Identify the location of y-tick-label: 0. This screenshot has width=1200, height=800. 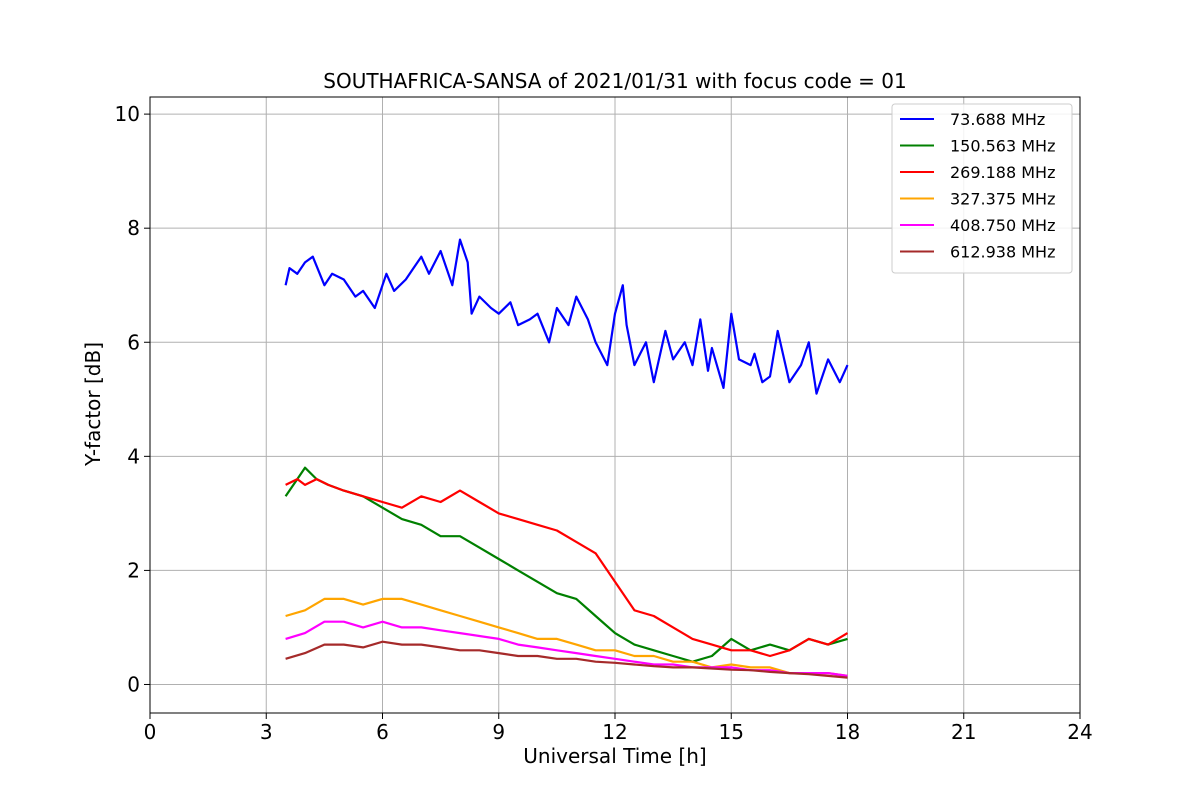
(133, 684).